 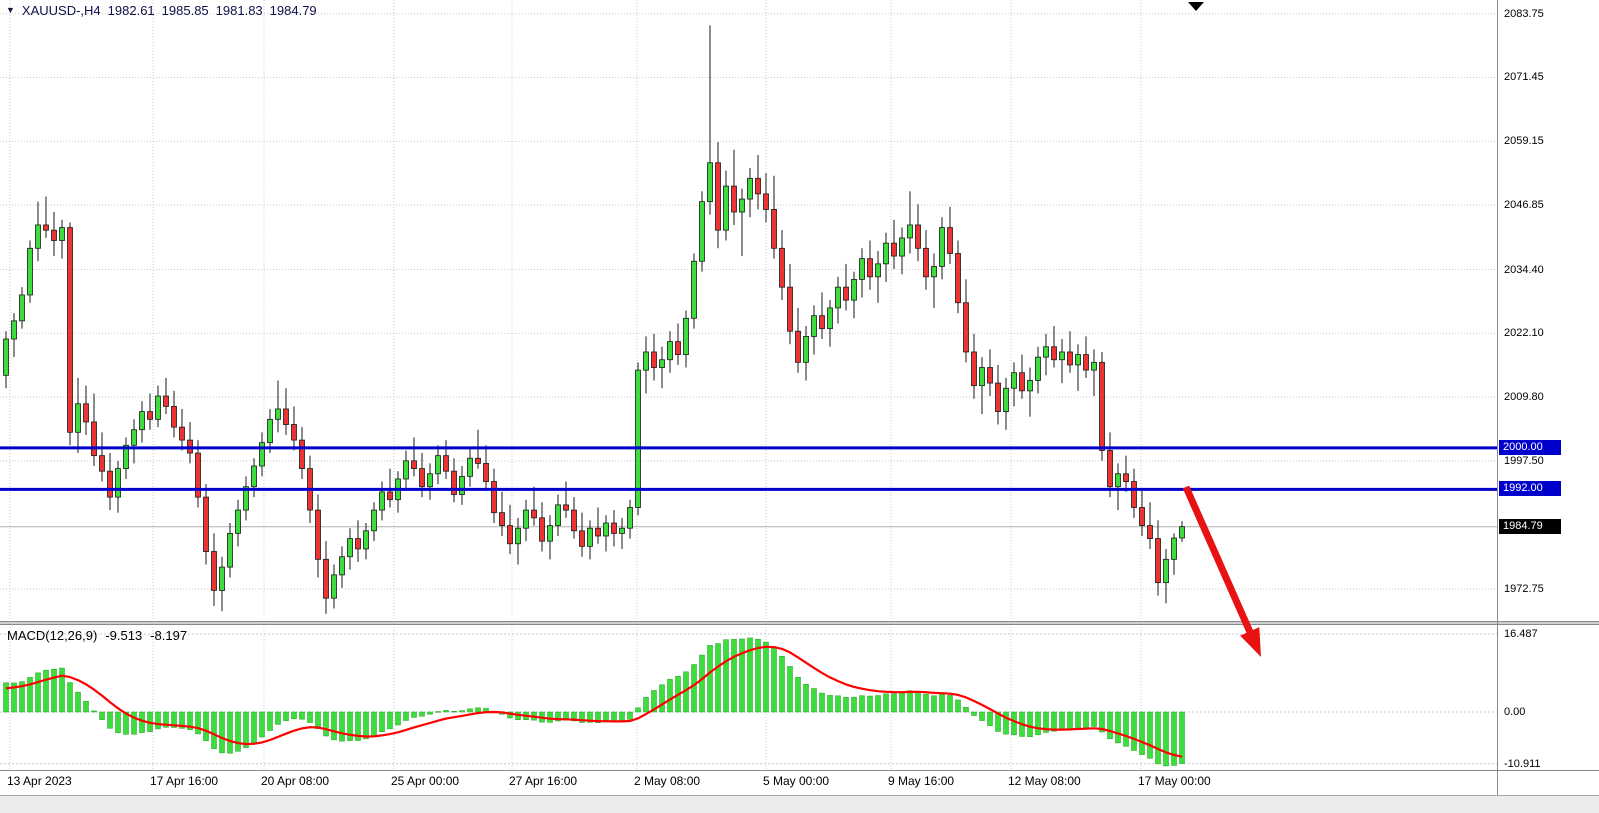 I want to click on trend-arrow, so click(x=1218, y=561).